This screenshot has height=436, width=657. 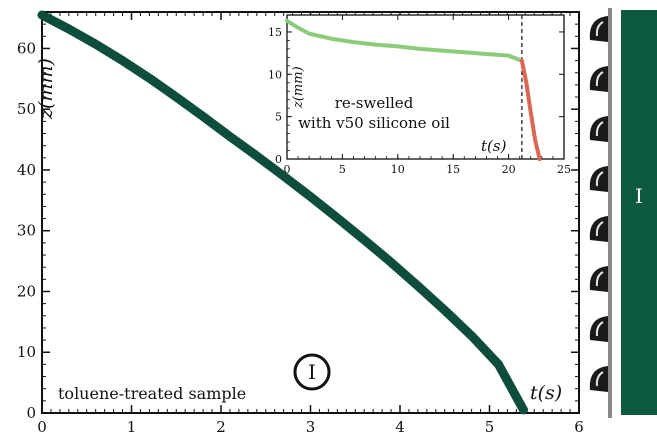 What do you see at coordinates (400, 427) in the screenshot?
I see `x-tick-label: 4` at bounding box center [400, 427].